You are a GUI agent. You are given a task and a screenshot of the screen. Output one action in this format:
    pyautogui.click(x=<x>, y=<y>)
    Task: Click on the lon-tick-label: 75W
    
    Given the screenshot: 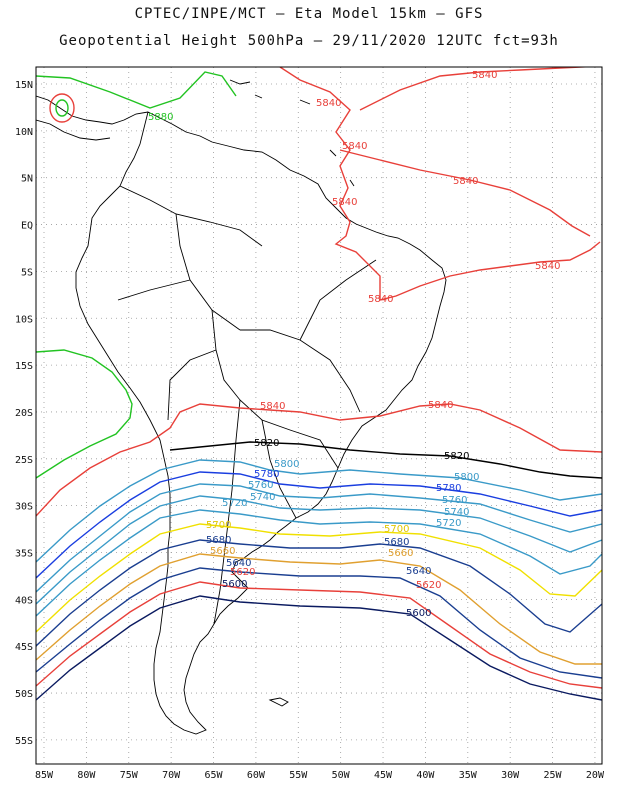 What is the action you would take?
    pyautogui.click(x=129, y=775)
    